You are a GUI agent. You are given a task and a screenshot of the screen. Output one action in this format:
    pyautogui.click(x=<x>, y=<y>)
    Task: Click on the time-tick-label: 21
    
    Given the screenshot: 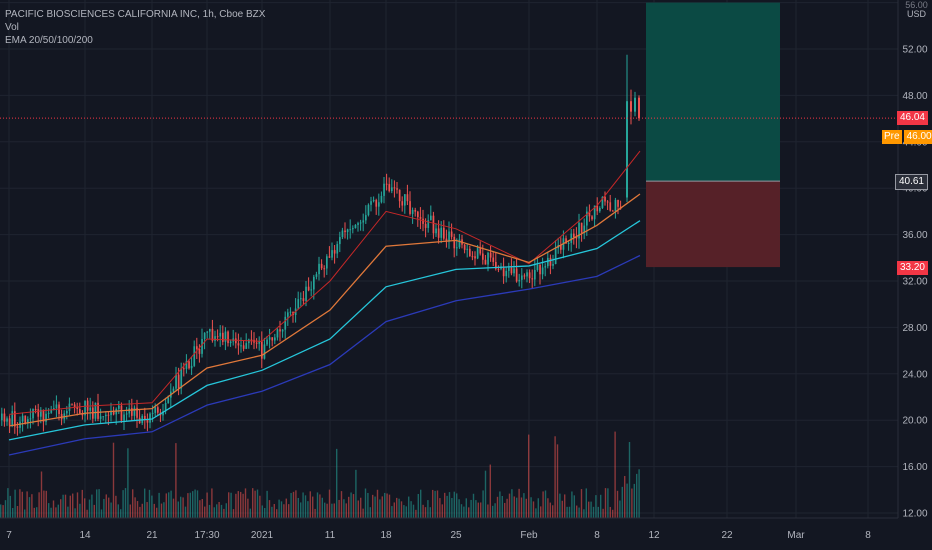 What is the action you would take?
    pyautogui.click(x=152, y=535)
    